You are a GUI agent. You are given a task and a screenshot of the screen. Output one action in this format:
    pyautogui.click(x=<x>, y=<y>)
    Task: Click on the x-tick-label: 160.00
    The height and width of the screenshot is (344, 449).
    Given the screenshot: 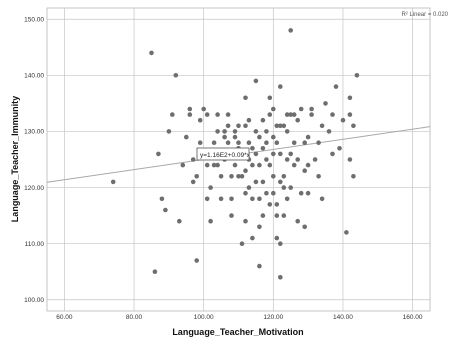 What is the action you would take?
    pyautogui.click(x=413, y=317)
    